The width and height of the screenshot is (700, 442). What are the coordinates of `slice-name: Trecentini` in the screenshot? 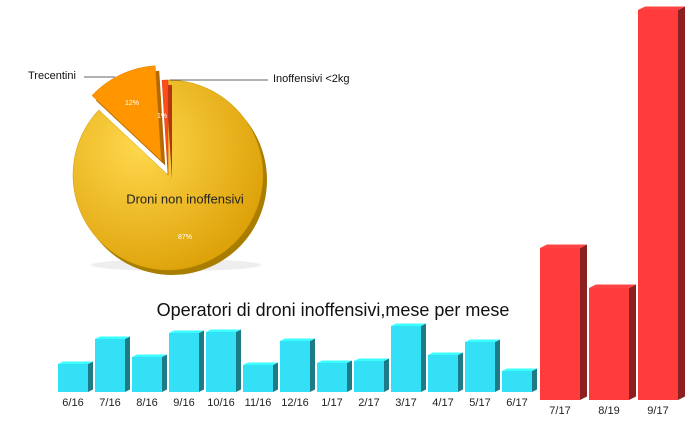 It's located at (52, 76).